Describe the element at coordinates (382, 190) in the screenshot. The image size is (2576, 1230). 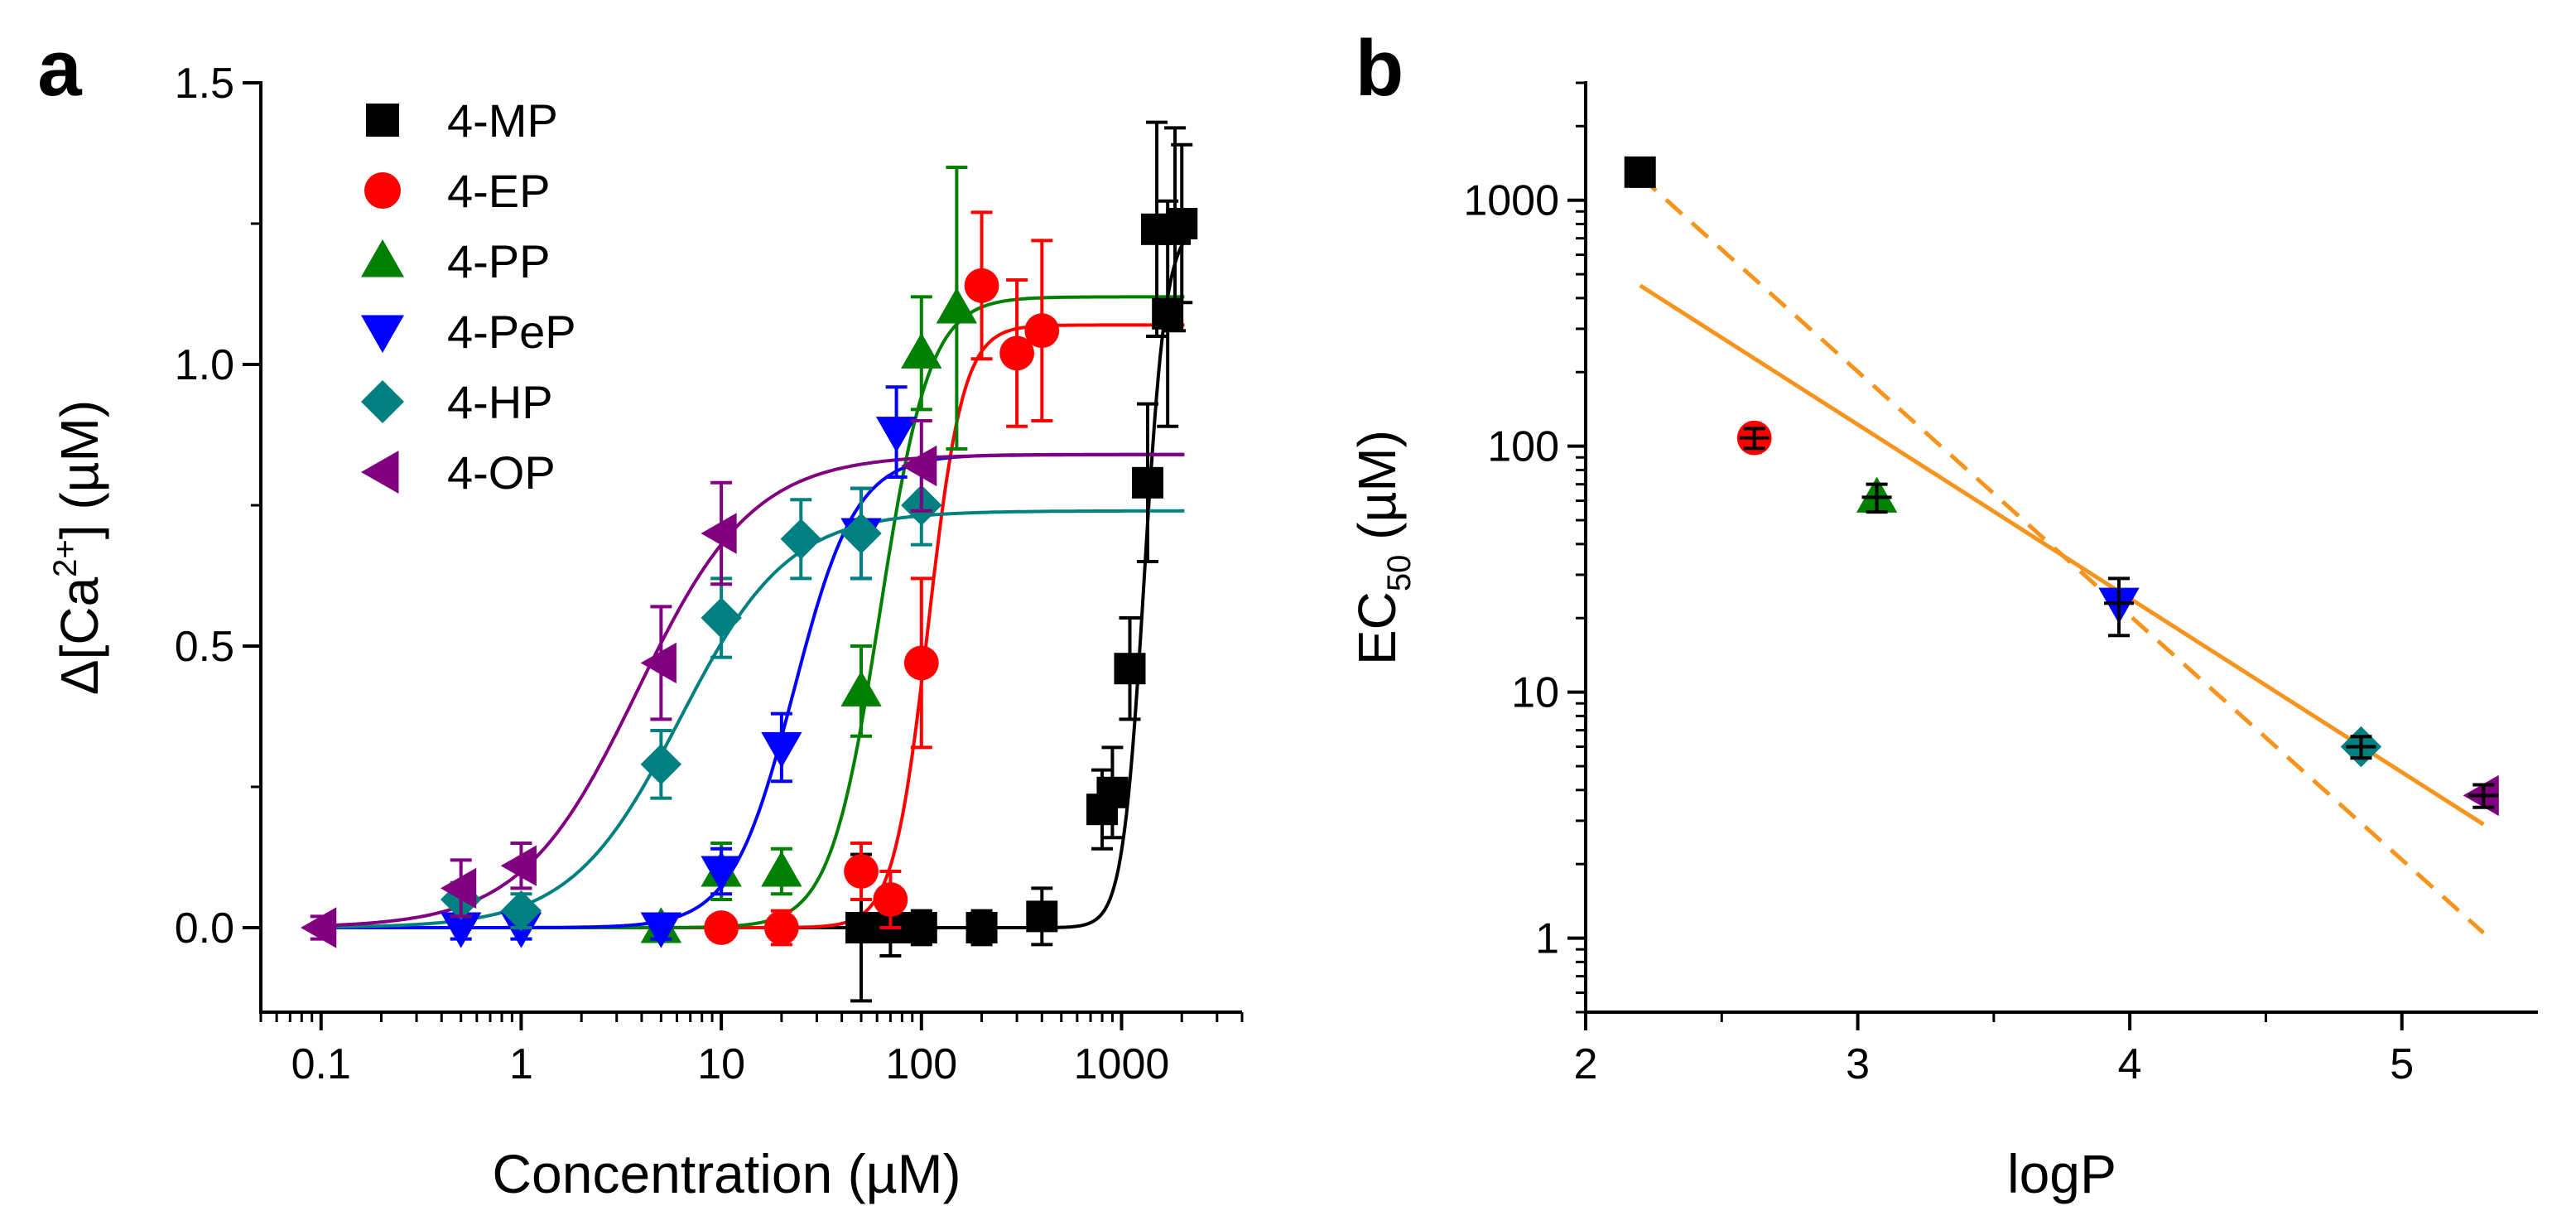
I see `legend-marker-4-ep` at that location.